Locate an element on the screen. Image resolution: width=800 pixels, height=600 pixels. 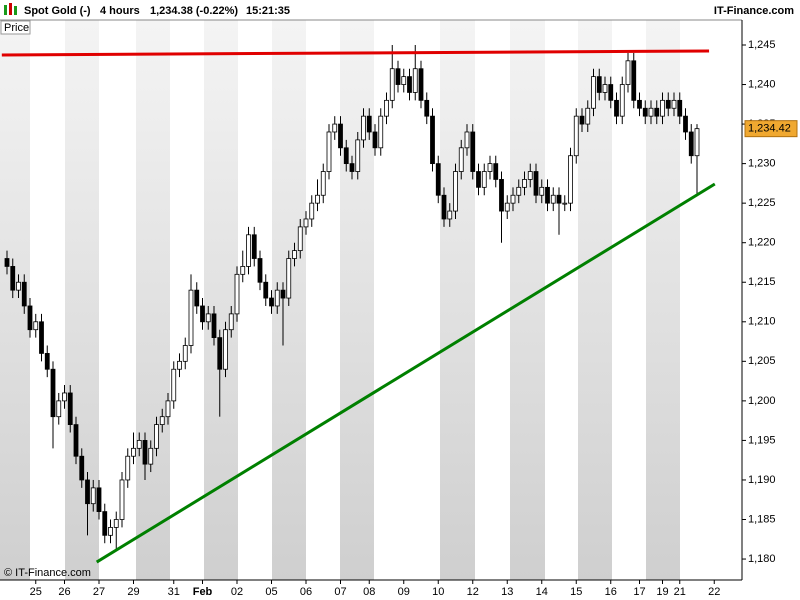
instrument: Spot Gold (-) is located at coordinates (57, 11).